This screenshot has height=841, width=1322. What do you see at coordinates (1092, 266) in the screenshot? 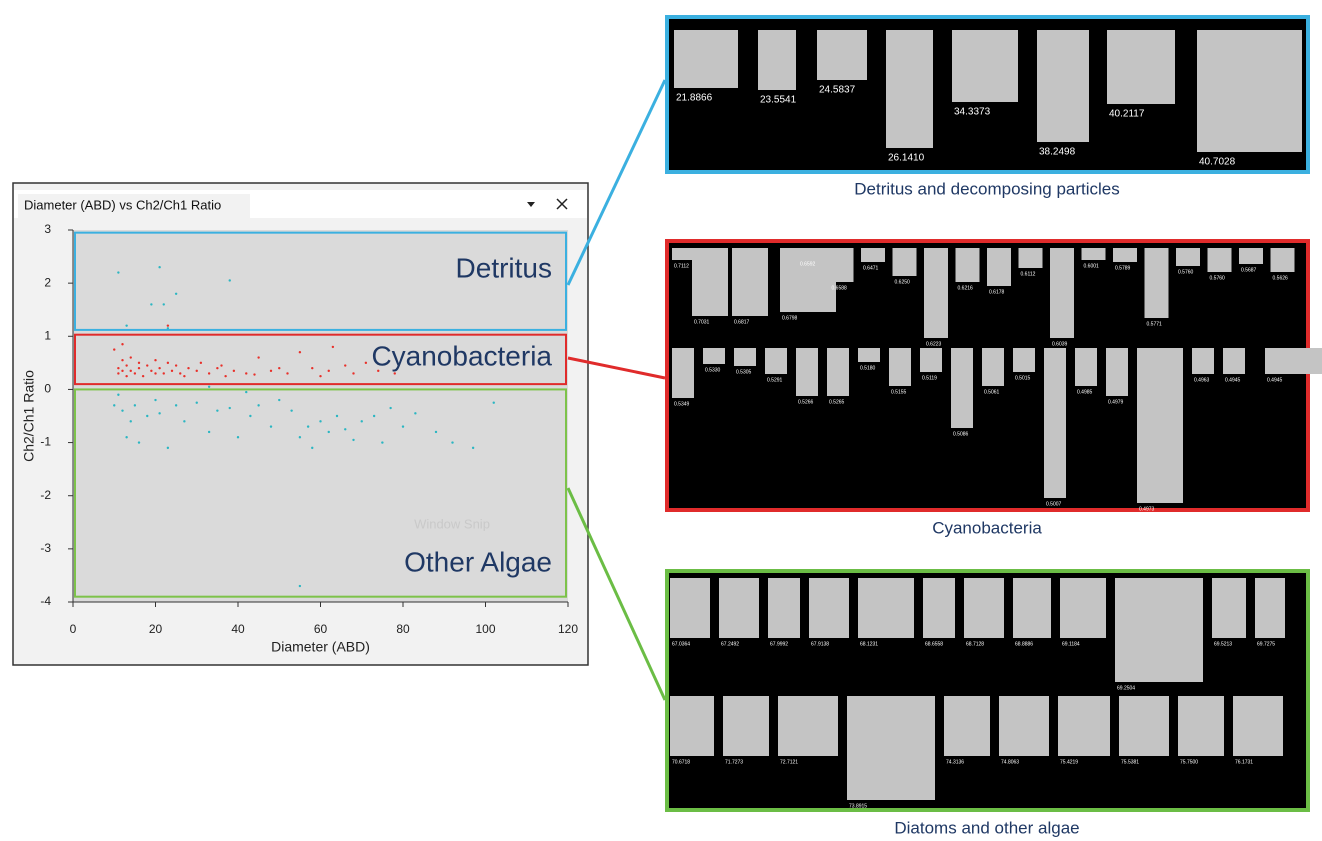
I see `particle-label: 0.6001` at bounding box center [1092, 266].